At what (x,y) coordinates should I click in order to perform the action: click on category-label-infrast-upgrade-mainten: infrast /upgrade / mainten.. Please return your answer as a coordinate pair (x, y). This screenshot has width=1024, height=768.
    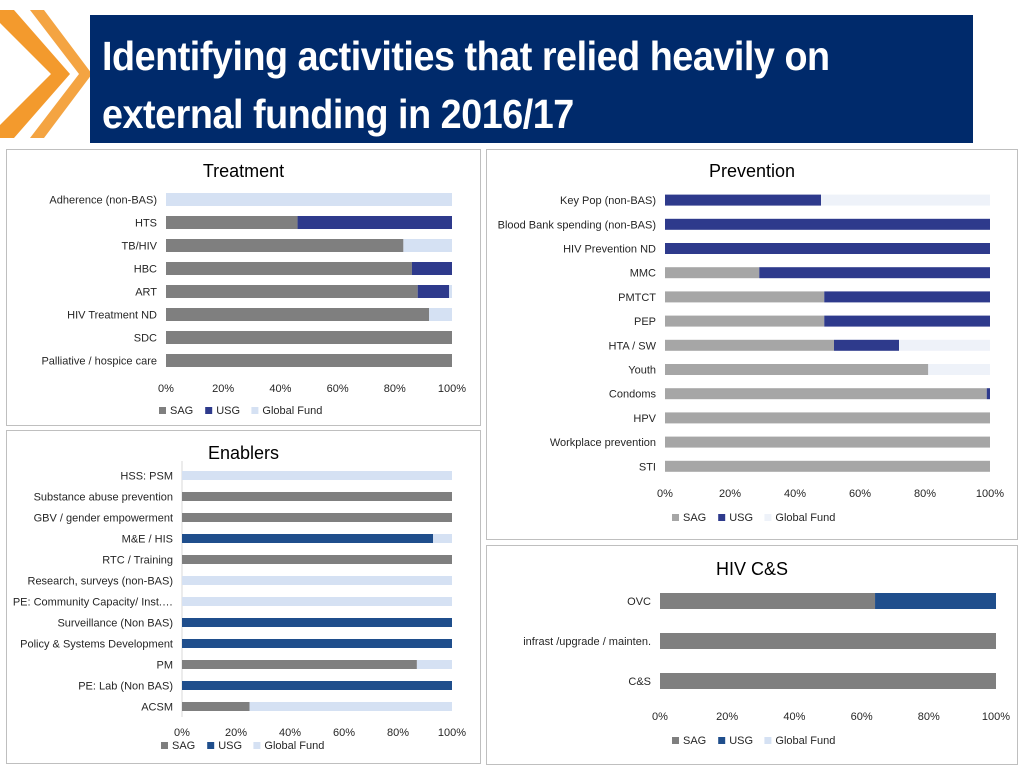
    Looking at the image, I should click on (587, 642).